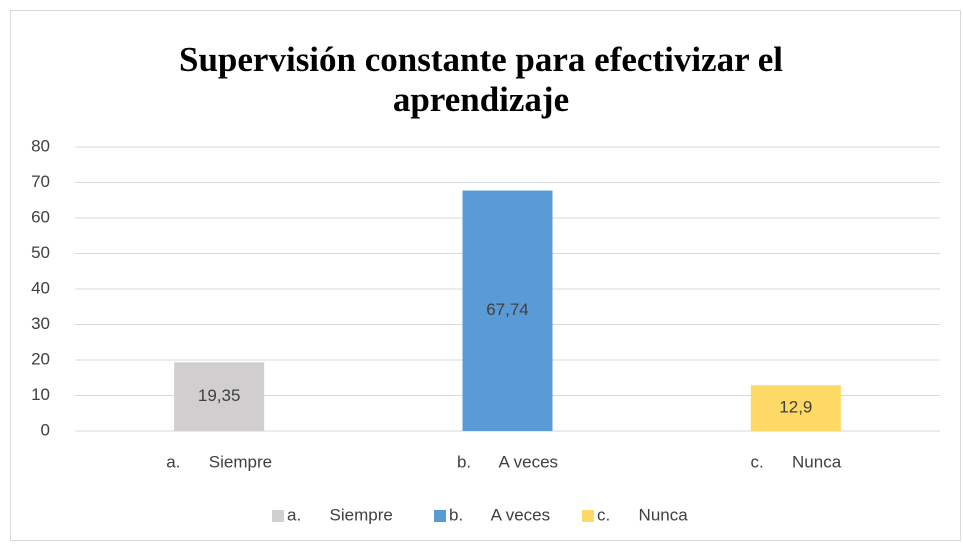 The width and height of the screenshot is (963, 546). I want to click on data-label: 12,9, so click(795, 407).